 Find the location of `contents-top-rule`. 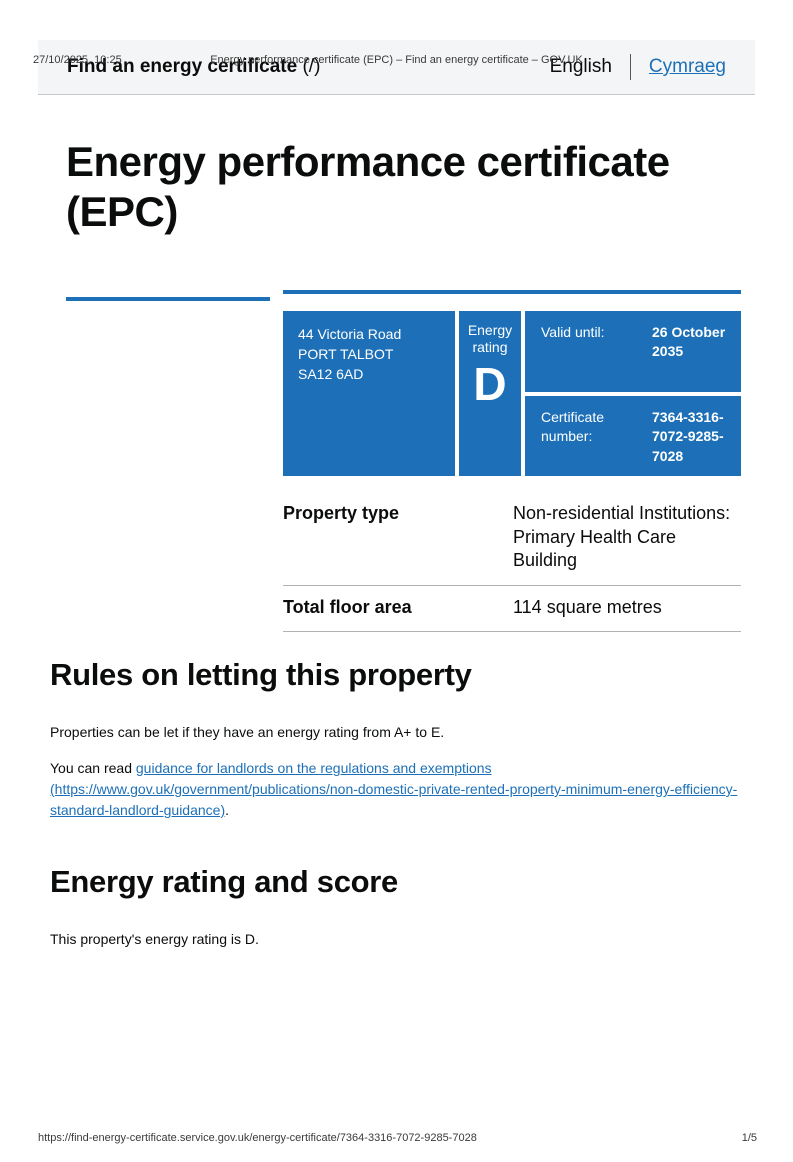

contents-top-rule is located at coordinates (168, 298).